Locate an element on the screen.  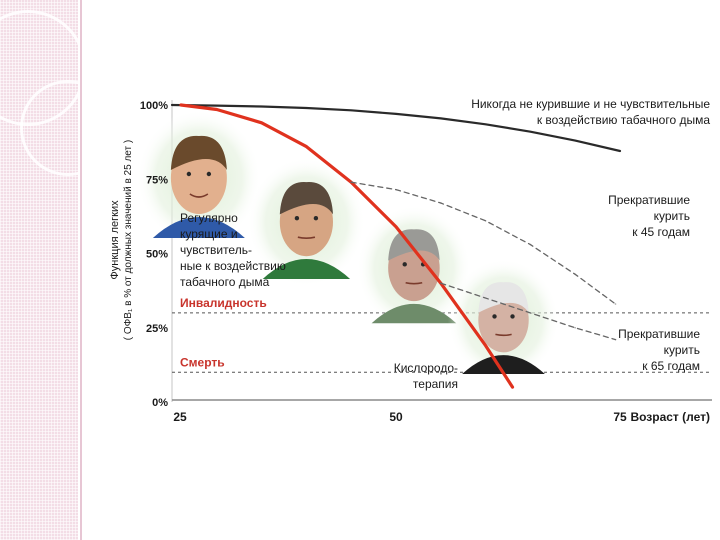
series-label-line: ные к воздействию is located at coordinates (233, 266).